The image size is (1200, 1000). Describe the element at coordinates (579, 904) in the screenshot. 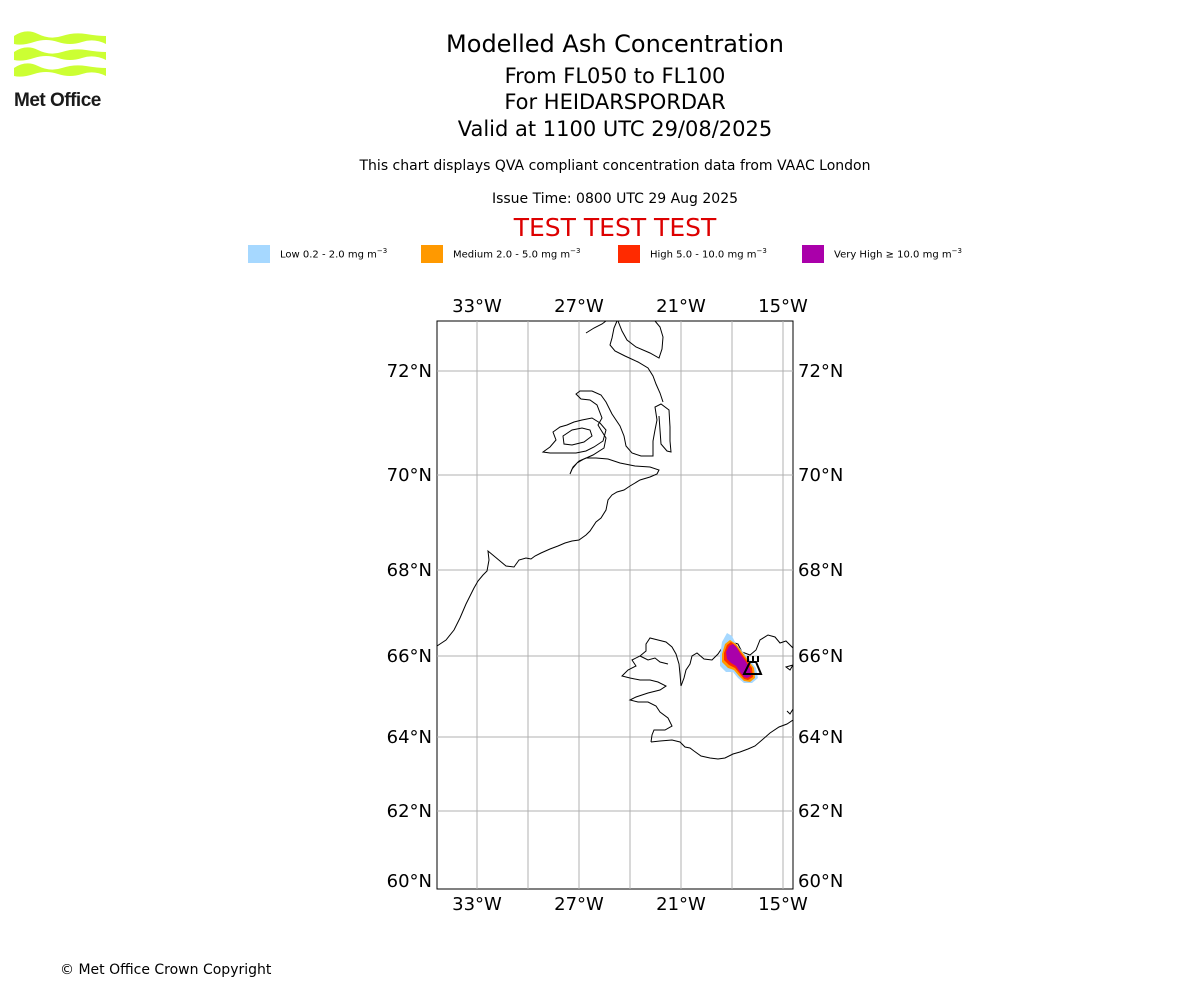

I see `lon-label-bottom: 27°W` at that location.